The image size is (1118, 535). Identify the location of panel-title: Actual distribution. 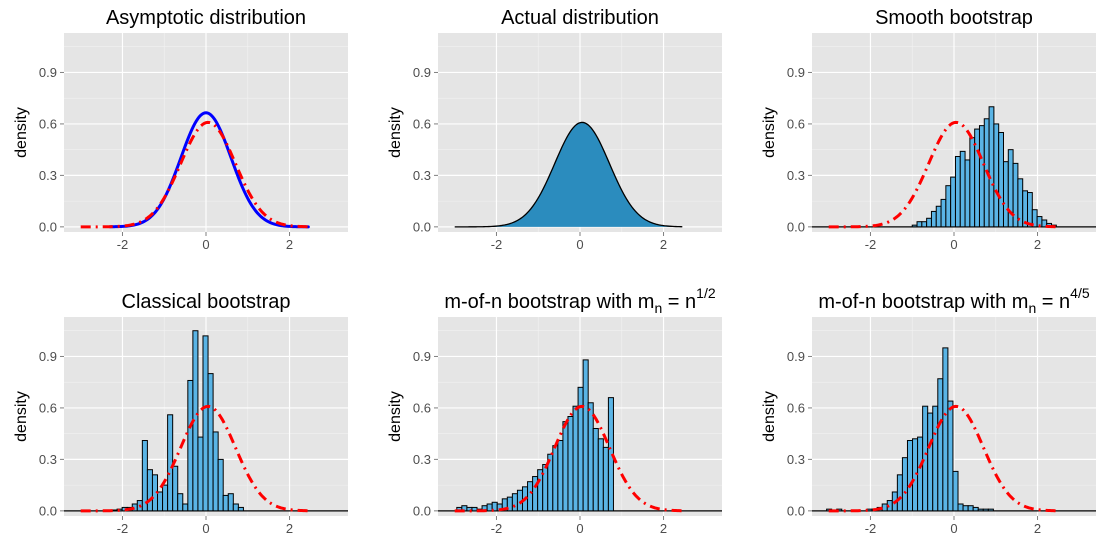
(580, 18).